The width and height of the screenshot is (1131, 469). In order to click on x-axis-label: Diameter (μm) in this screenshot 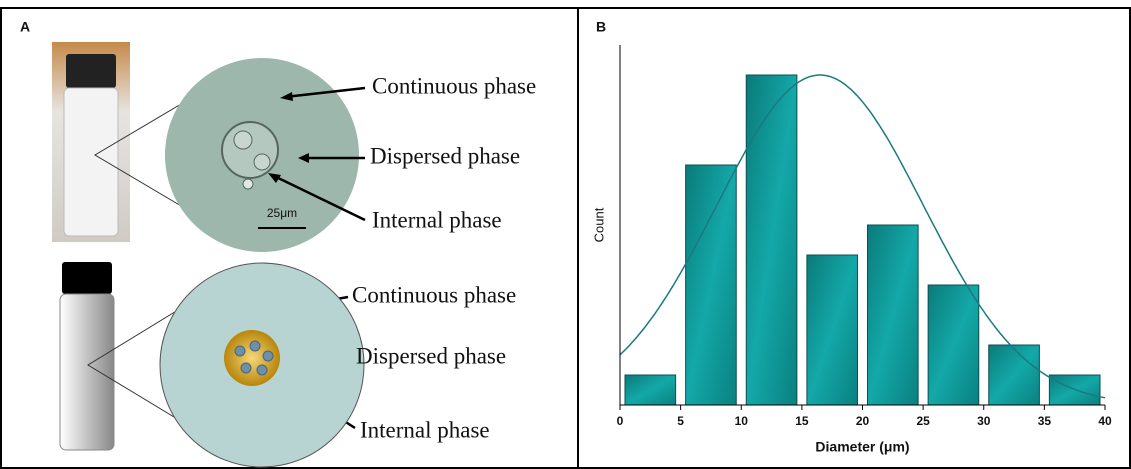, I will do `click(862, 447)`.